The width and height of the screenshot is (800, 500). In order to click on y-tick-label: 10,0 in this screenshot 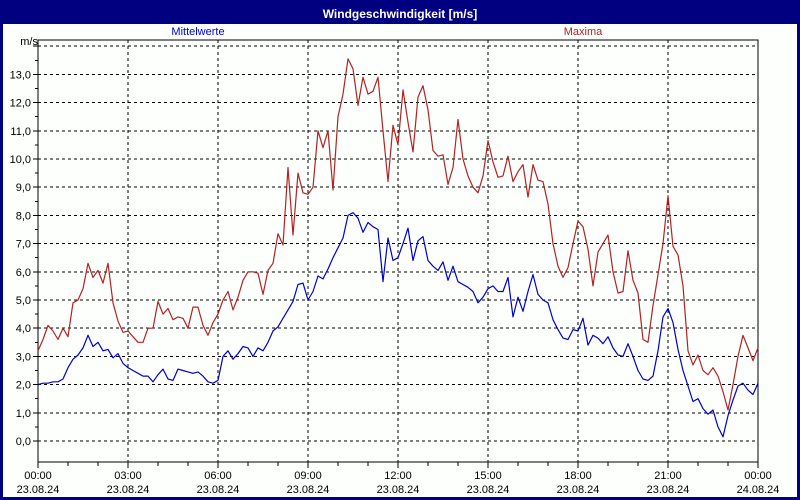, I will do `click(20, 160)`.